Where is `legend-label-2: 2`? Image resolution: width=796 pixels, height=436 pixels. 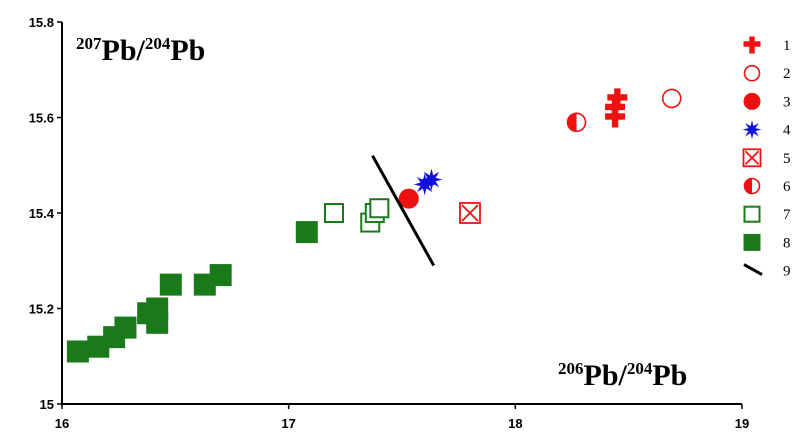 legend-label-2: 2 is located at coordinates (787, 74).